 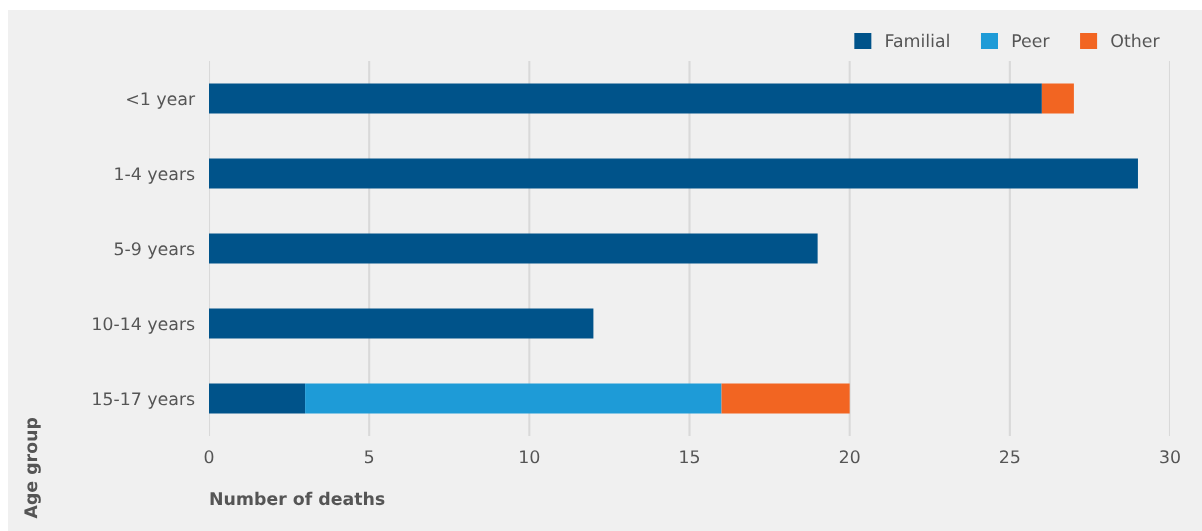 What do you see at coordinates (690, 457) in the screenshot?
I see `x-tick-label: 15` at bounding box center [690, 457].